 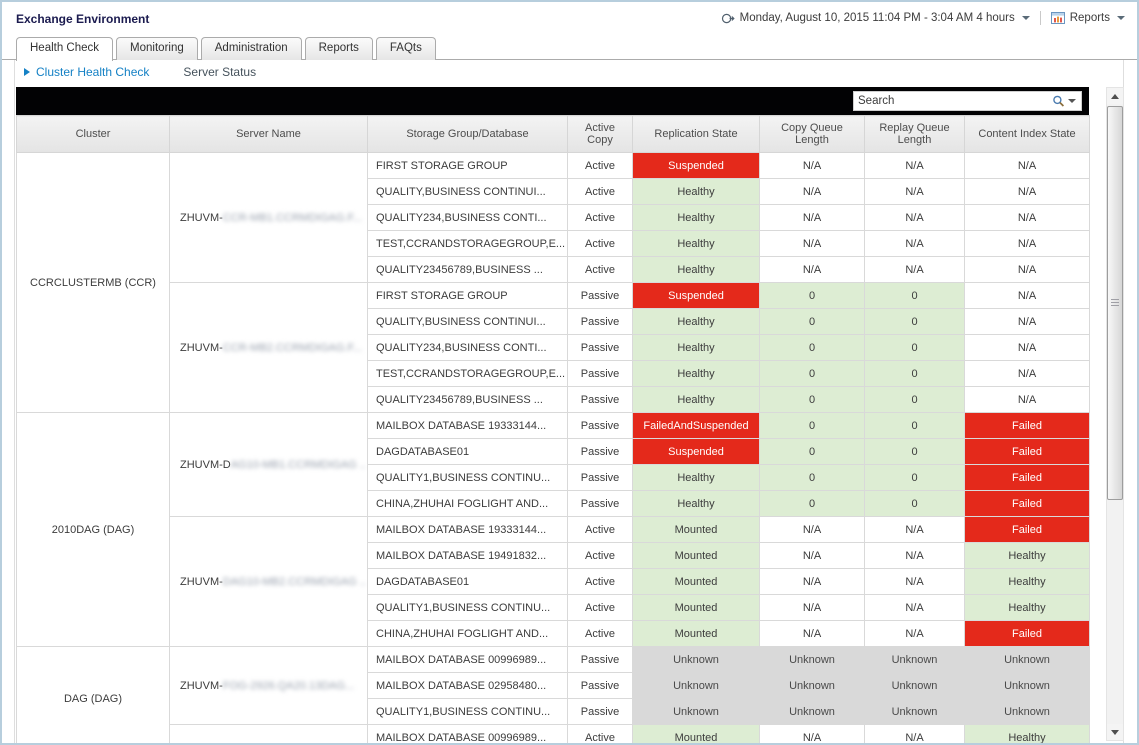 What do you see at coordinates (86, 72) in the screenshot?
I see `subnav-item-cluster-health-check: Cluster Health Check` at bounding box center [86, 72].